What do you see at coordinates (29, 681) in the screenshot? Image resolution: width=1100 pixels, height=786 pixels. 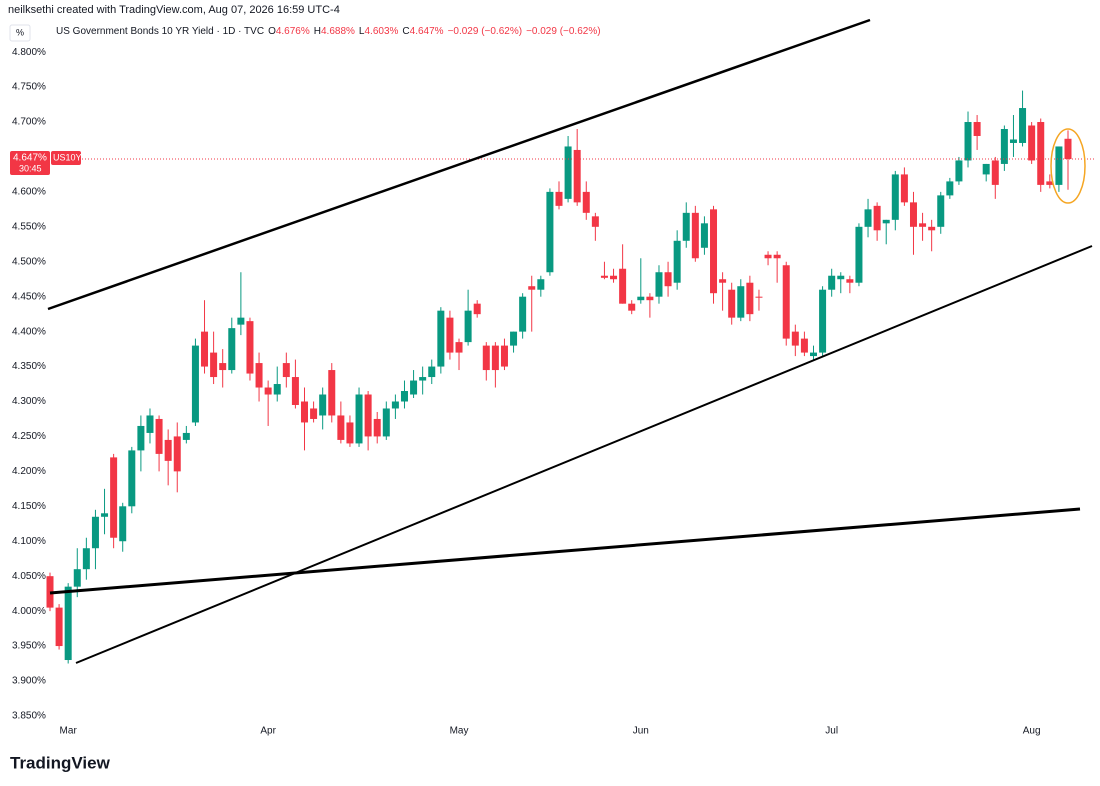 I see `y-tick-label: 3.900%` at bounding box center [29, 681].